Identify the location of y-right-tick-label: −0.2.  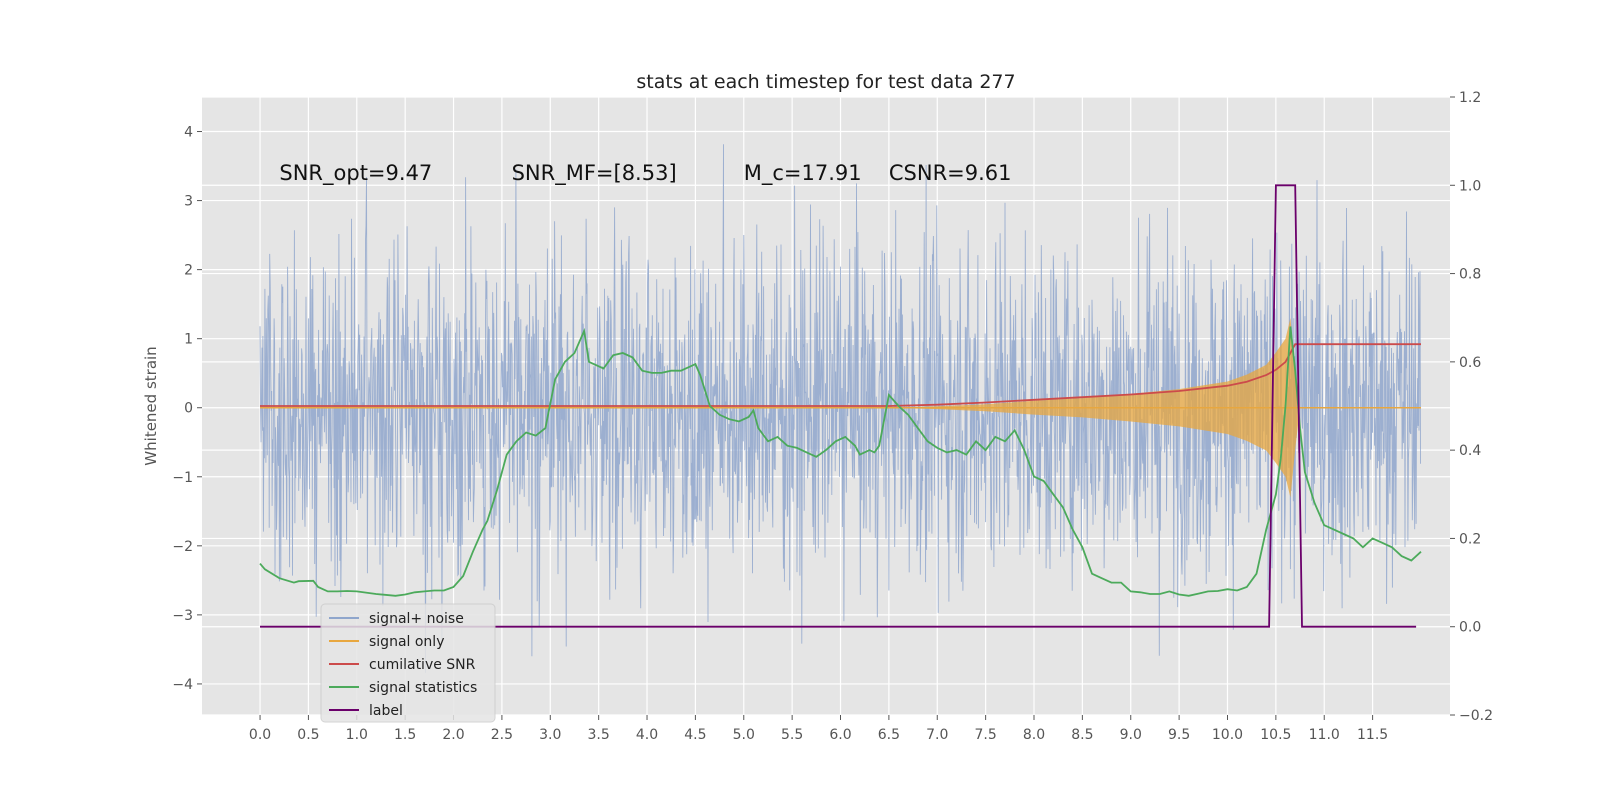
(1476, 716).